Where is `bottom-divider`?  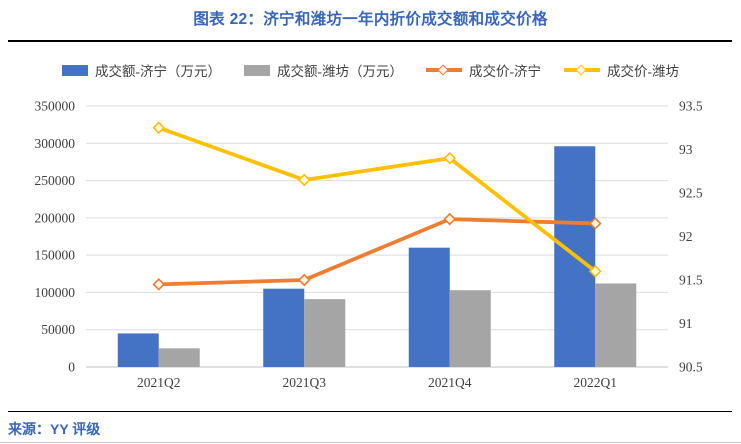 bottom-divider is located at coordinates (370, 411).